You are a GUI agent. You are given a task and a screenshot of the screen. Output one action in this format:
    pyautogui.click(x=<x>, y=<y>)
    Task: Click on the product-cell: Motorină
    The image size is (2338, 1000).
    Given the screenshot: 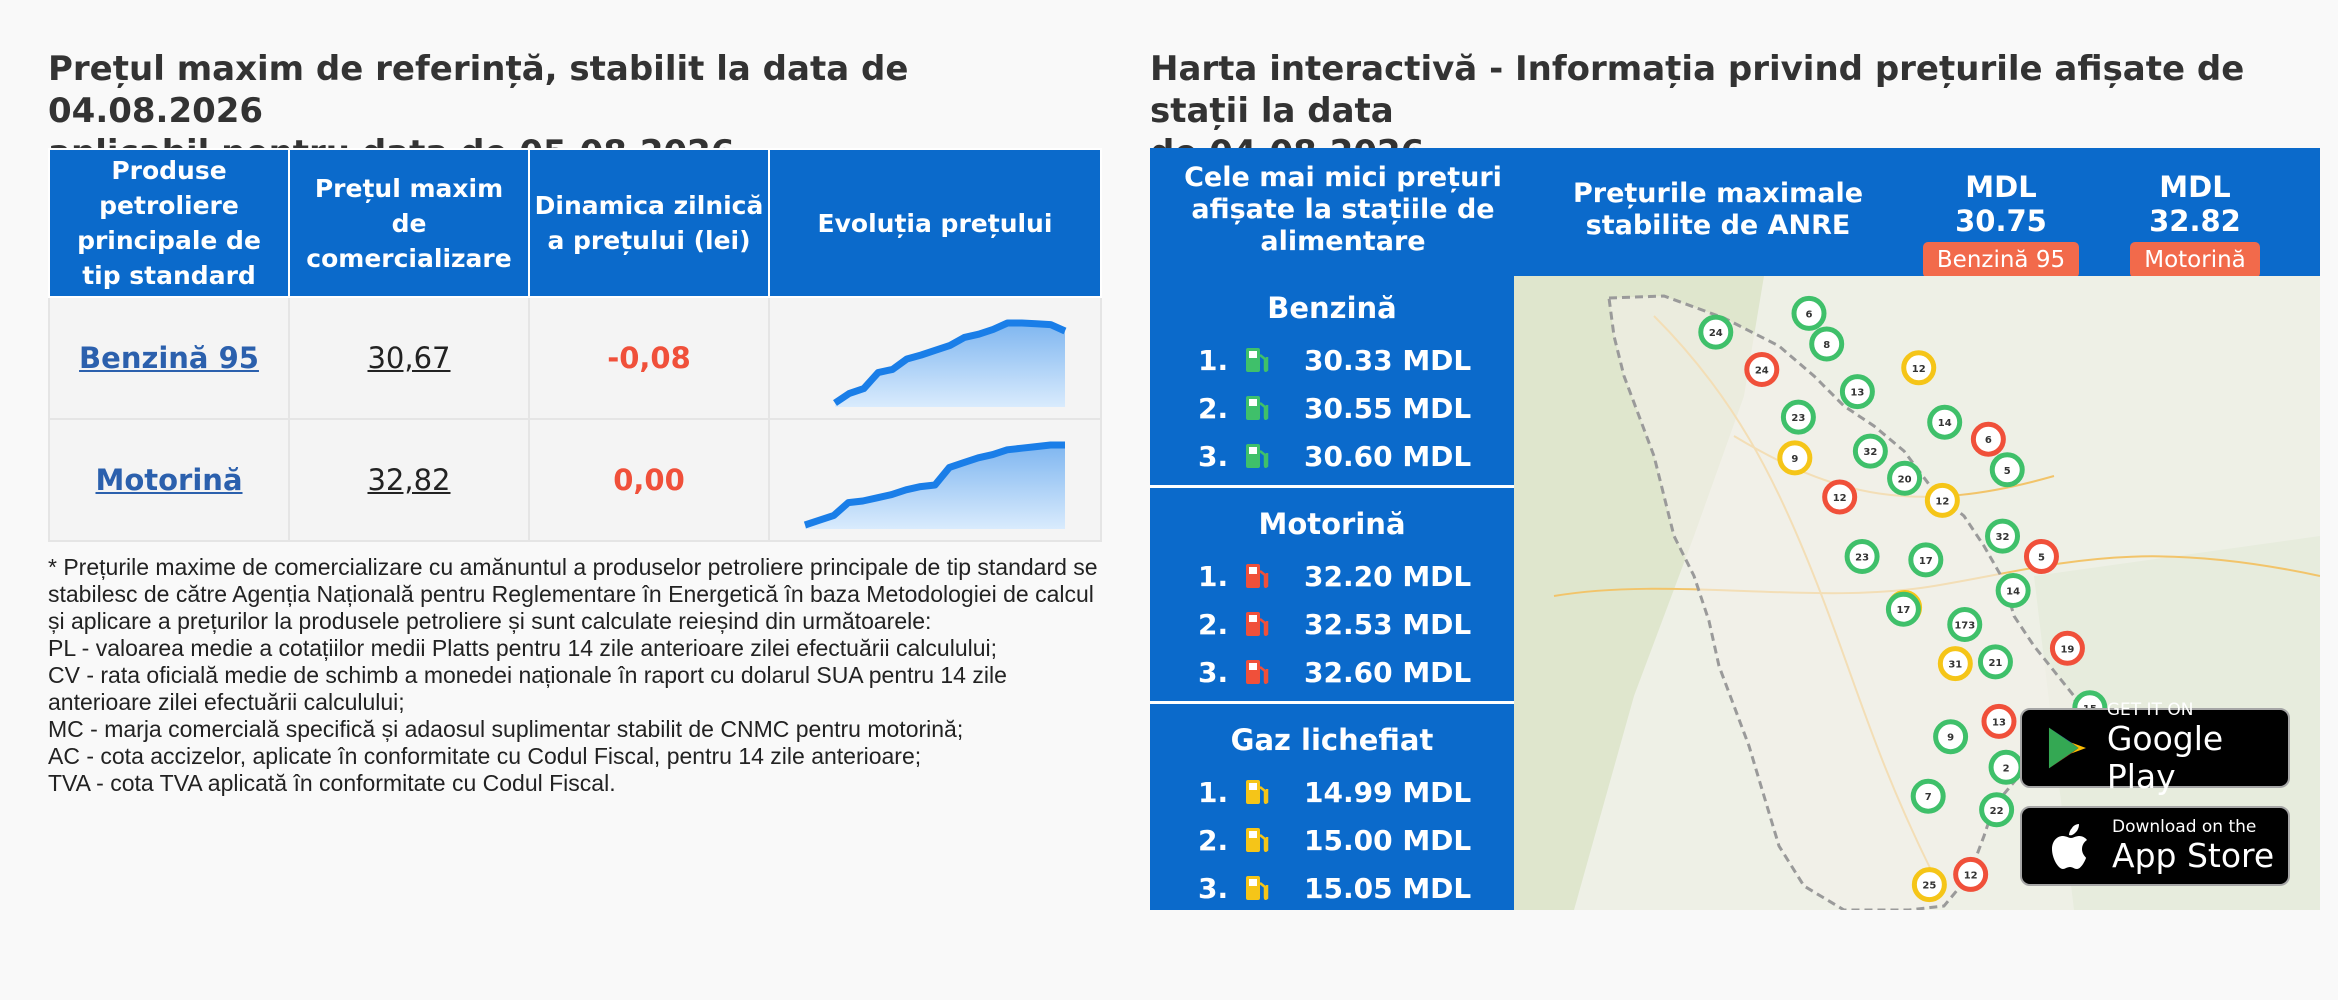 What is the action you would take?
    pyautogui.click(x=169, y=480)
    